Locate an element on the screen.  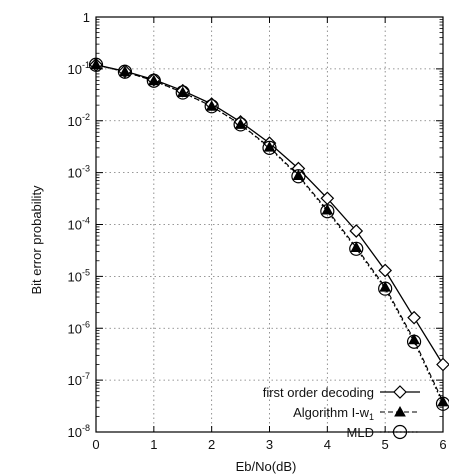
x-tick-label: 0 is located at coordinates (95, 444).